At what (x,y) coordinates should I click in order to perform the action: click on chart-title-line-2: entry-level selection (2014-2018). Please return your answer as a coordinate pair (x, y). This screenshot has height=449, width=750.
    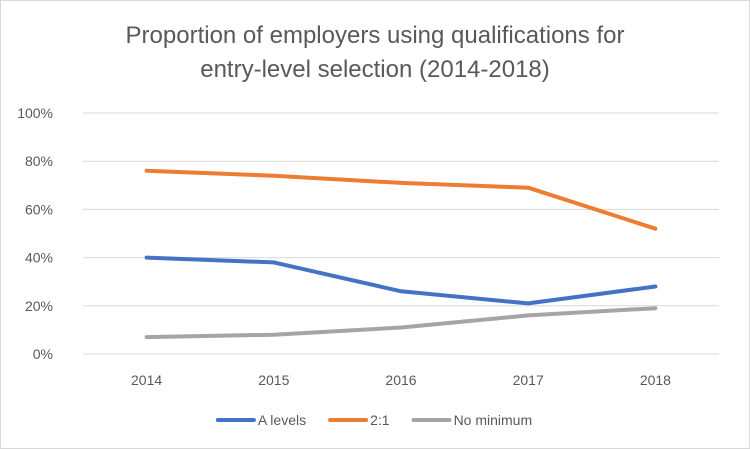
    Looking at the image, I should click on (375, 69).